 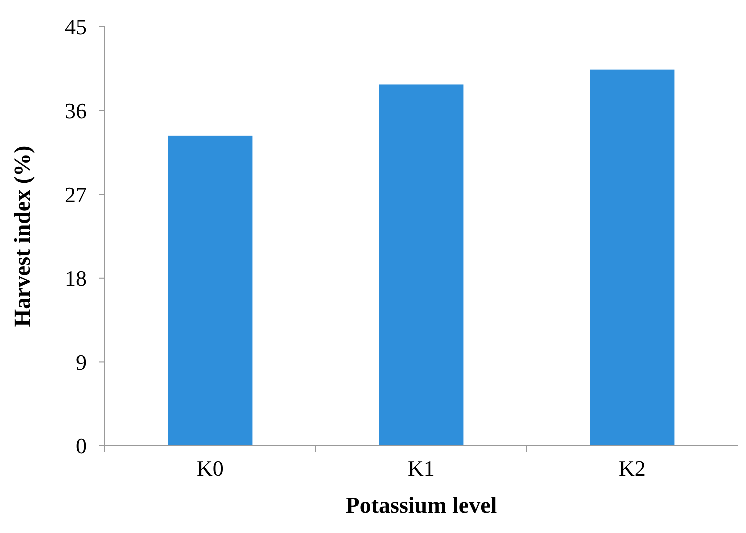 What do you see at coordinates (22, 237) in the screenshot?
I see `y-axis-title: Harvest index (%)` at bounding box center [22, 237].